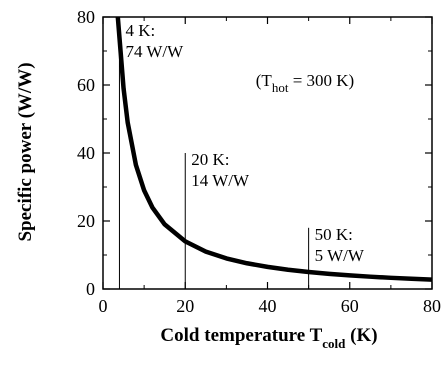 Image resolution: width=447 pixels, height=373 pixels. What do you see at coordinates (86, 153) in the screenshot?
I see `y-tick-label: 40` at bounding box center [86, 153].